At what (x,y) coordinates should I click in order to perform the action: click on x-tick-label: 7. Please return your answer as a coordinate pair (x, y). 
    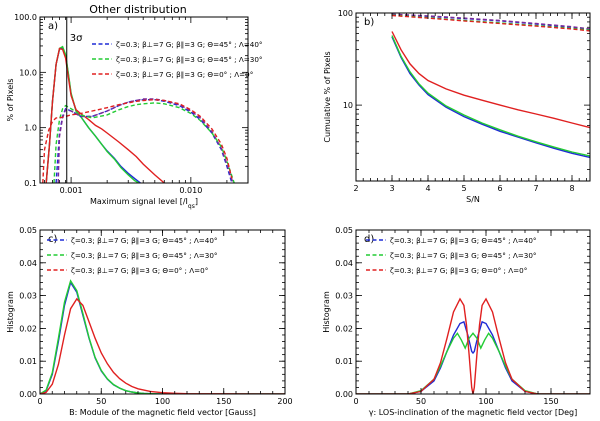
    Looking at the image, I should click on (535, 188).